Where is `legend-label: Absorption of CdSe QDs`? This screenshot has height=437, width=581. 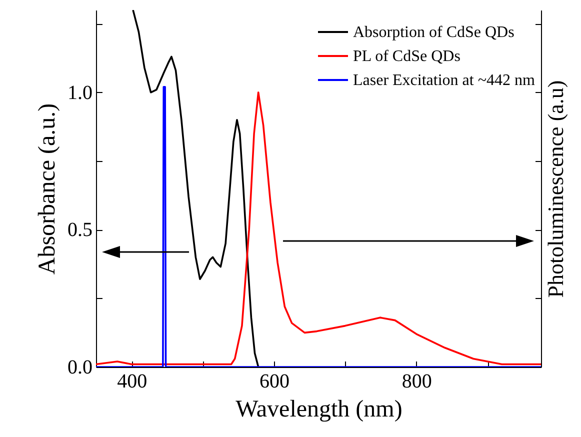
legend-label: Absorption of CdSe QDs is located at coordinates (433, 32).